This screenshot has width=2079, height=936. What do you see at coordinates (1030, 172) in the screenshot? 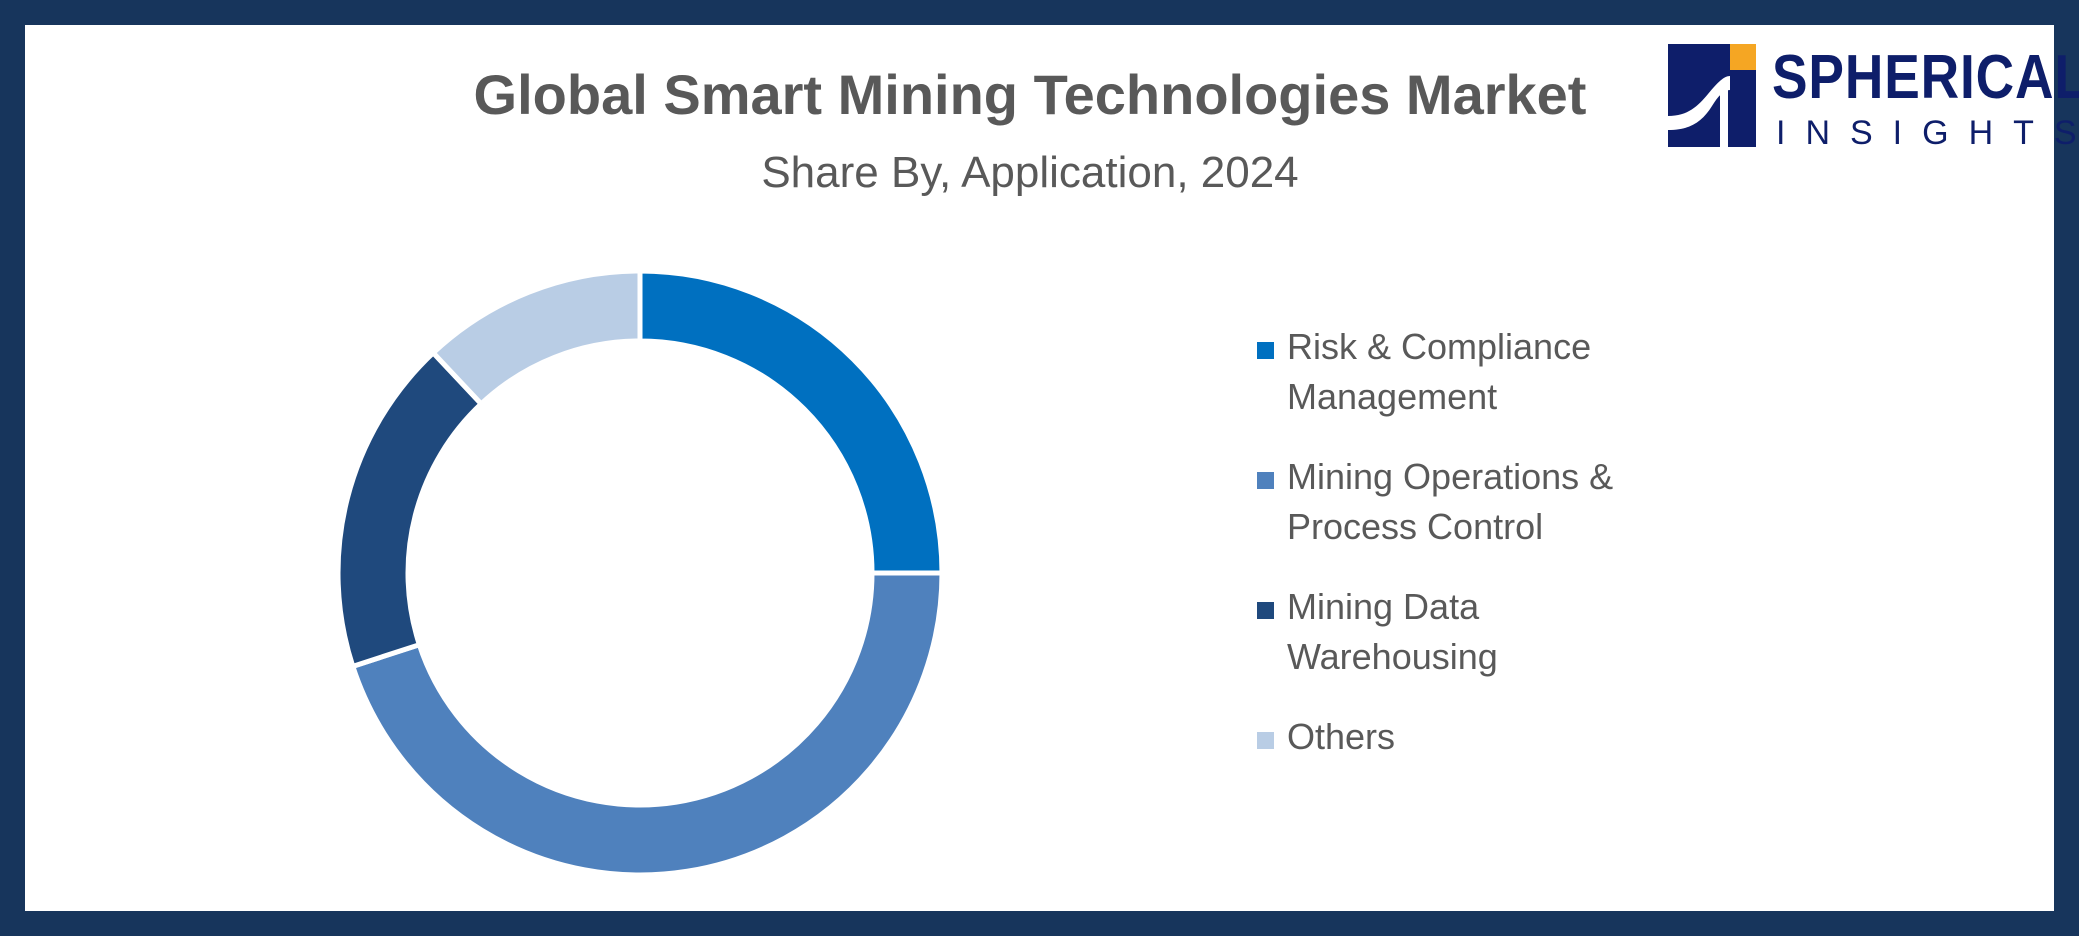
I see `chart-subtitle: Share By, Application, 2024` at bounding box center [1030, 172].